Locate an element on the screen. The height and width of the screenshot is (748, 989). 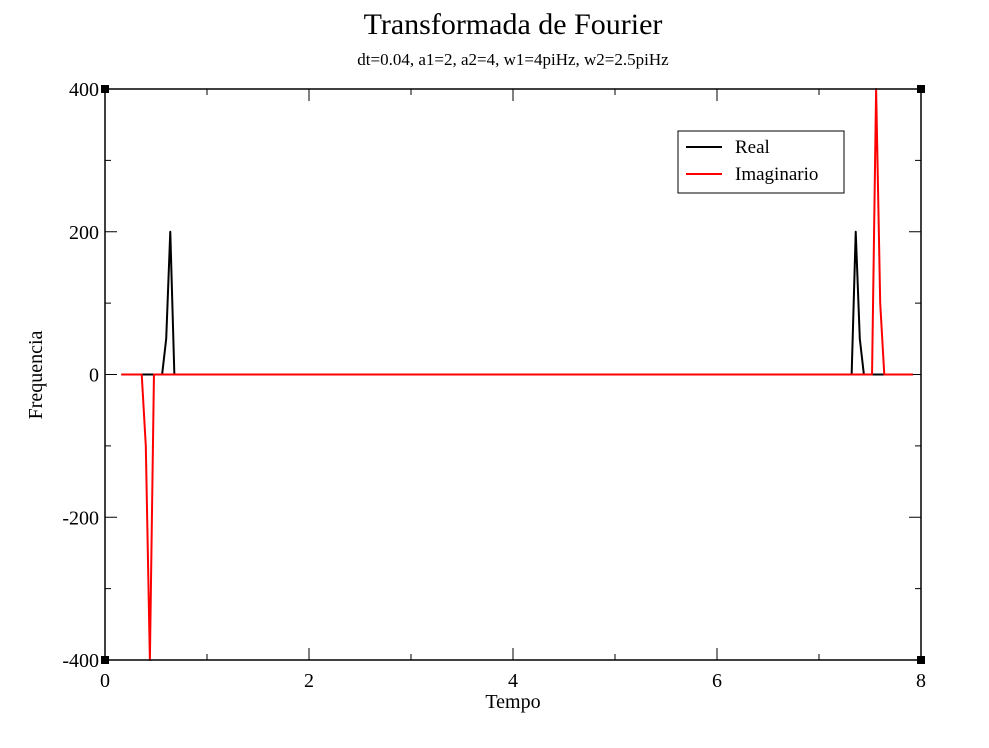
y-tick-label: -400 is located at coordinates (80, 661).